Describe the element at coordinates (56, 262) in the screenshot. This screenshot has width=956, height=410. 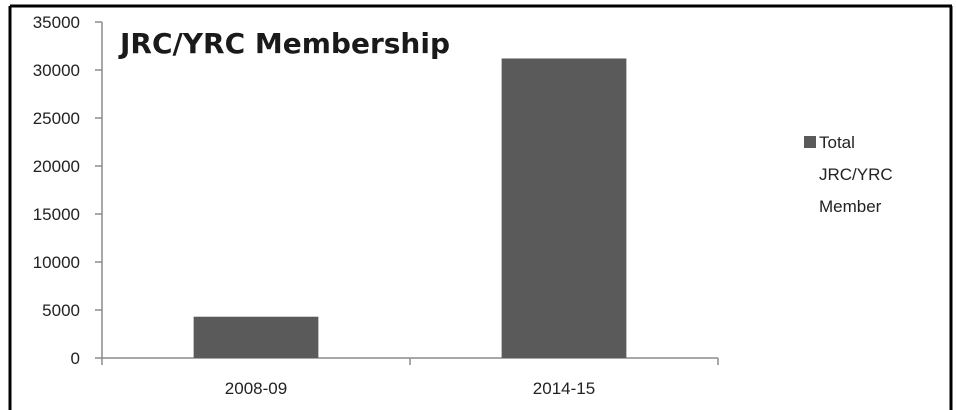
I see `y-tick-label: 10000` at that location.